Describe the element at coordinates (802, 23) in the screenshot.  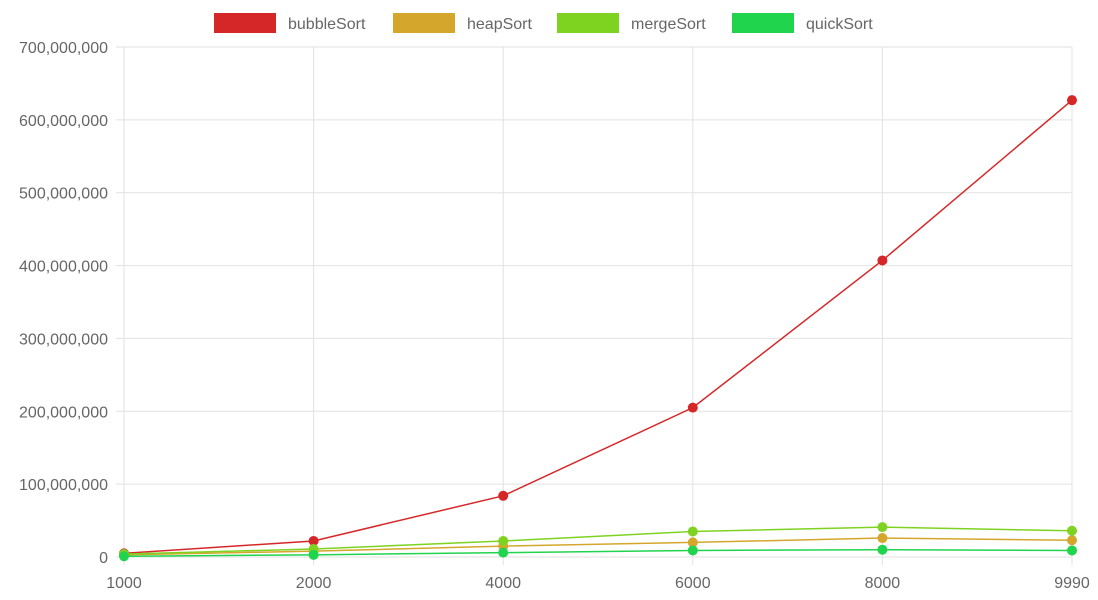
I see `legend-item-quickSort: quickSort` at that location.